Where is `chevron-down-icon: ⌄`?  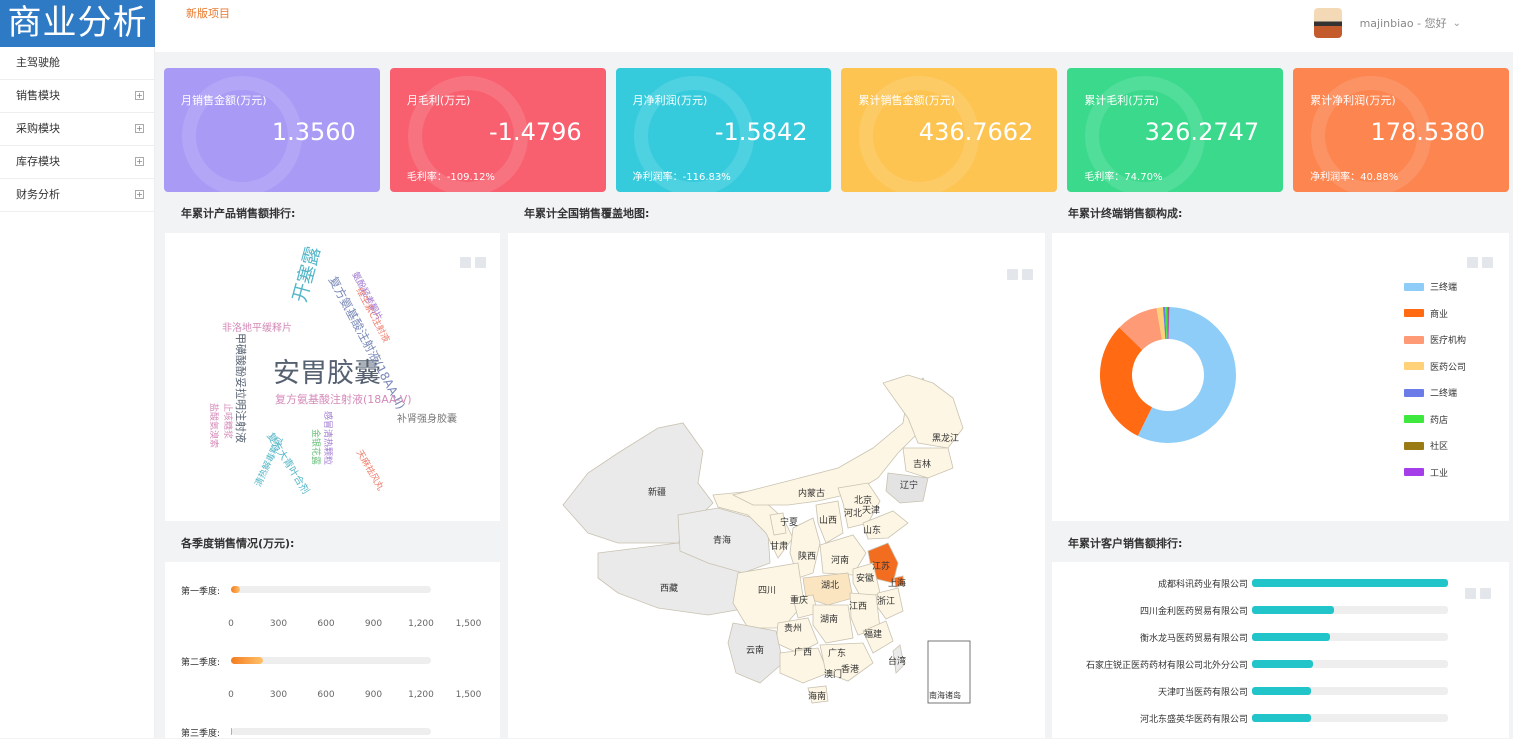
chevron-down-icon: ⌄ is located at coordinates (1457, 23).